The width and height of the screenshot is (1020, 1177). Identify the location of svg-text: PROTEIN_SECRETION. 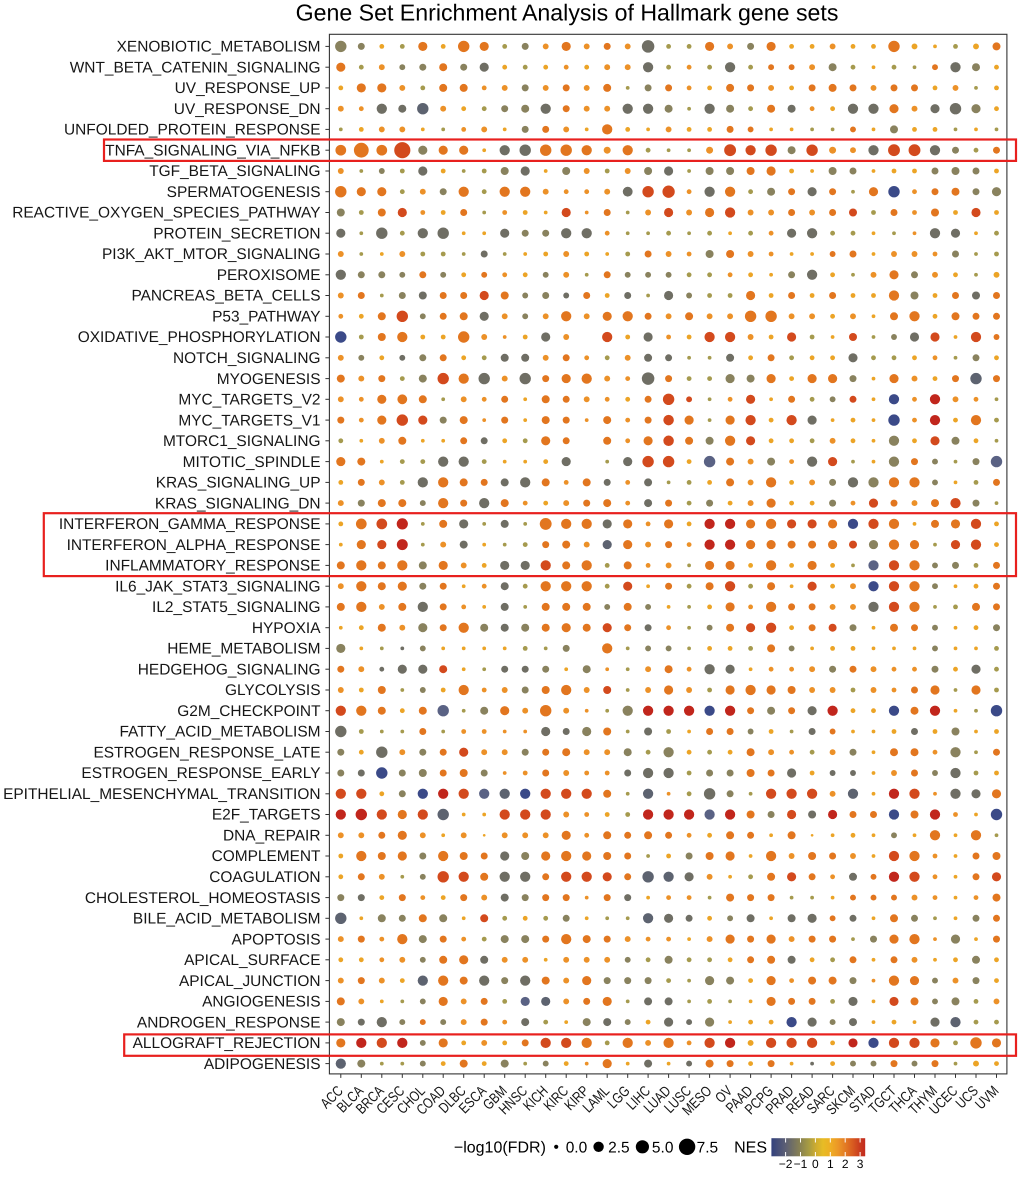
(236, 233).